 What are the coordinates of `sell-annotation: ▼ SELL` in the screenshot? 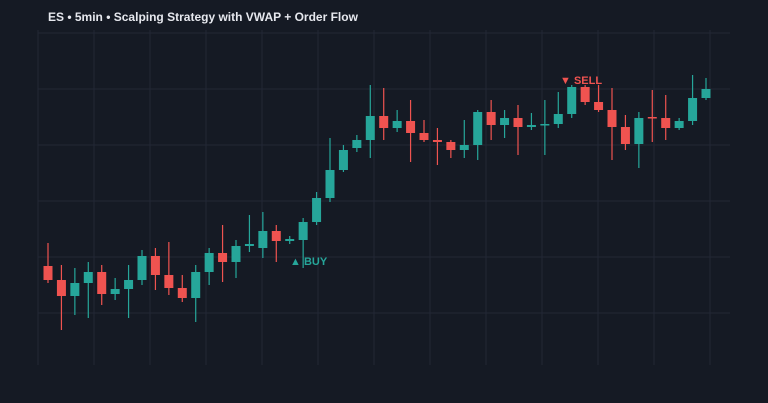 It's located at (581, 81).